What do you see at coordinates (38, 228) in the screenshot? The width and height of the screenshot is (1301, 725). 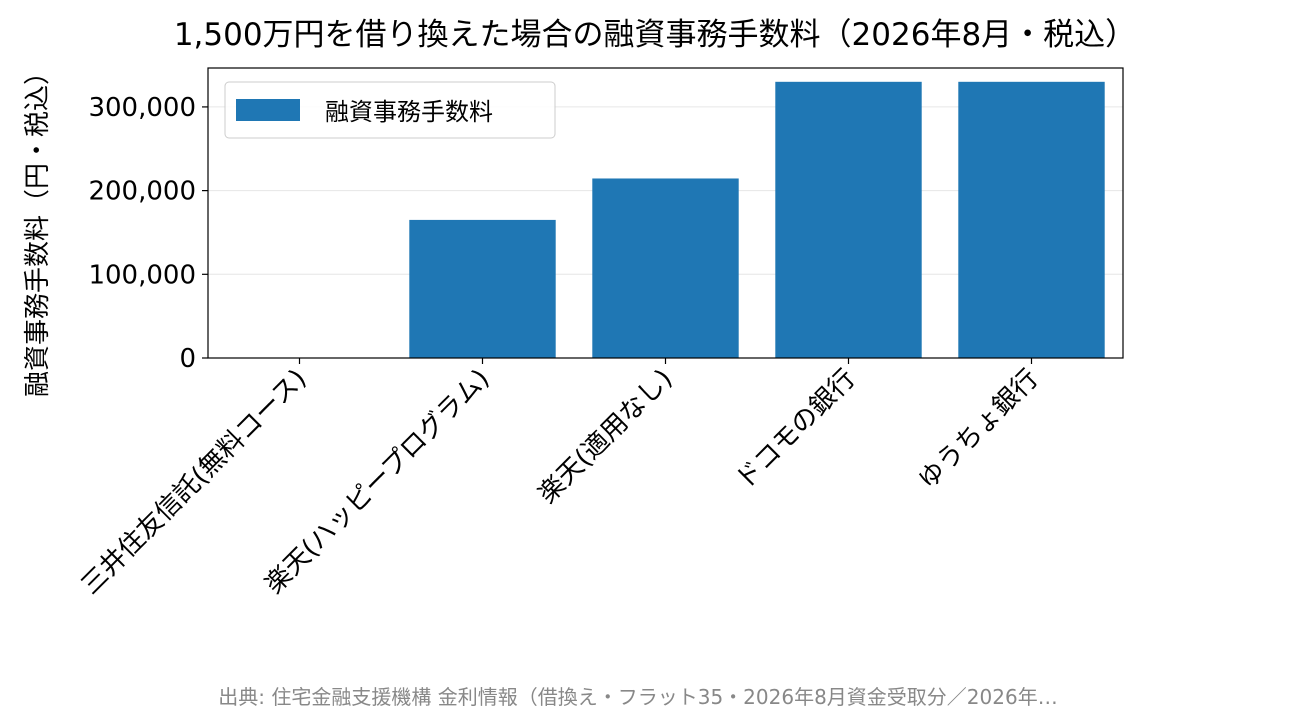 I see `y-axis-label: 融資事務手数料（円・税込）` at bounding box center [38, 228].